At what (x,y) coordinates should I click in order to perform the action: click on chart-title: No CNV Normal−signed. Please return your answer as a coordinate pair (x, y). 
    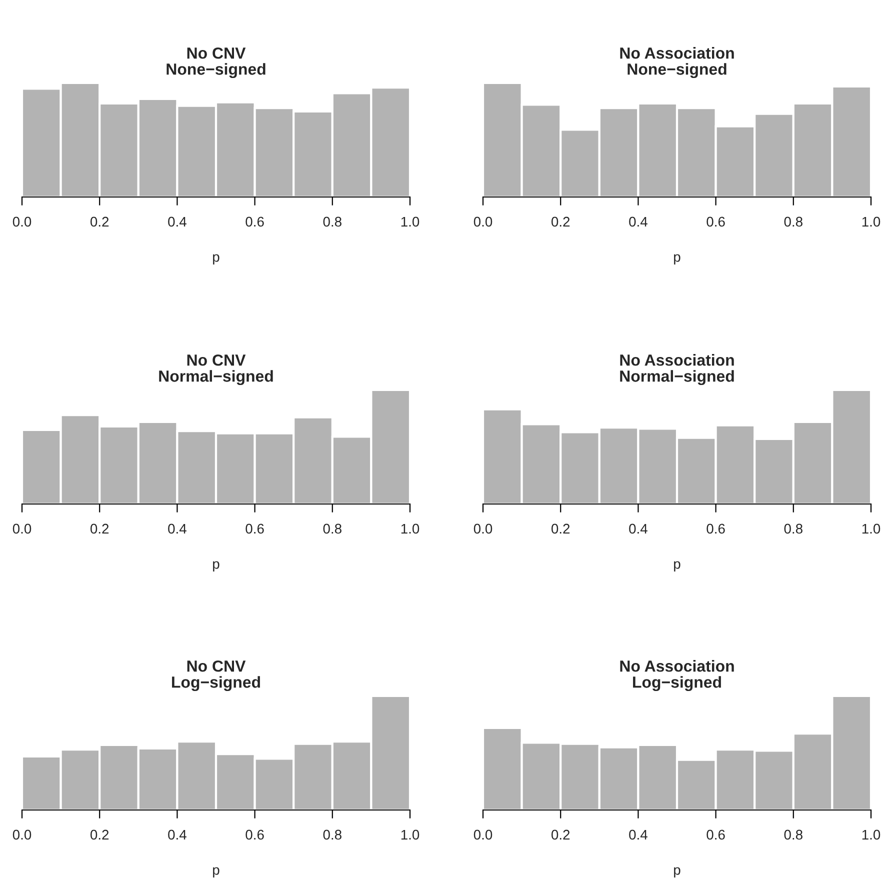
    Looking at the image, I should click on (216, 370).